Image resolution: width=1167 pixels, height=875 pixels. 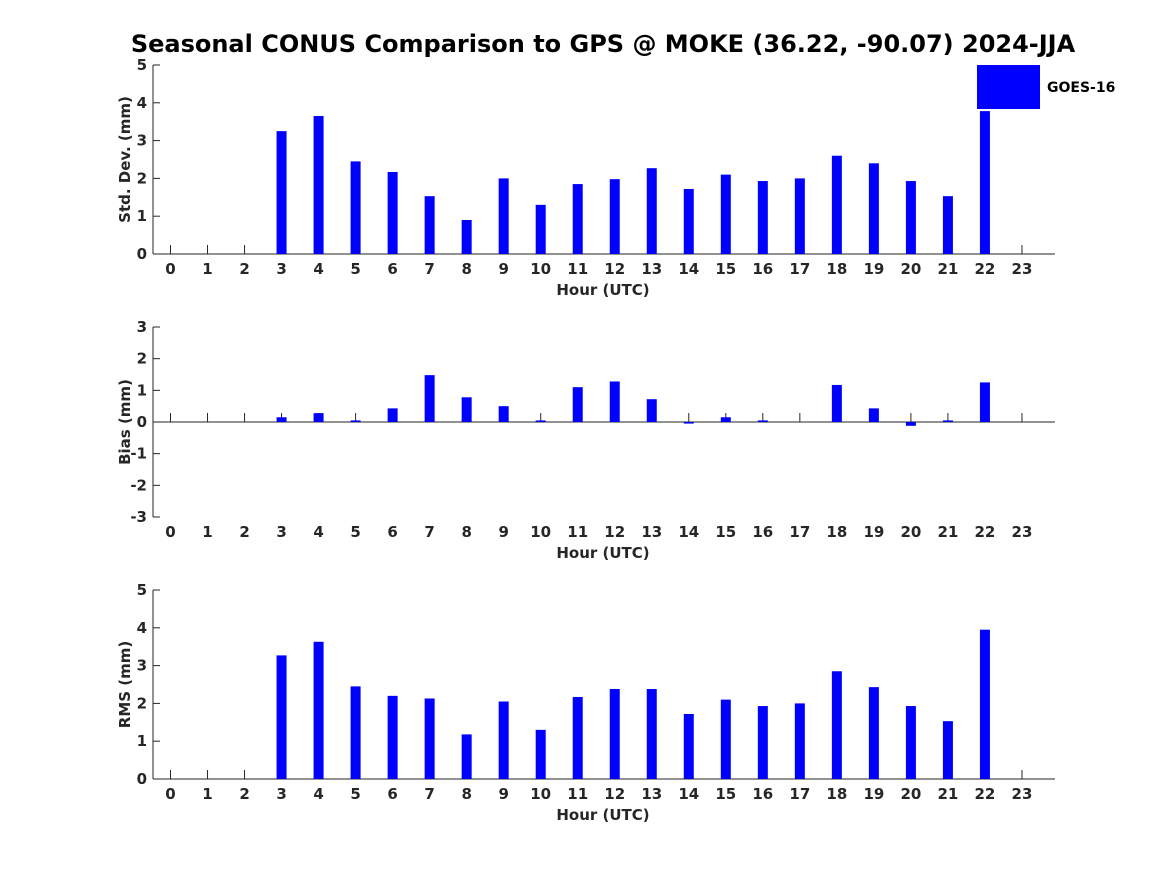 What do you see at coordinates (799, 532) in the screenshot?
I see `x-tick-label: 17` at bounding box center [799, 532].